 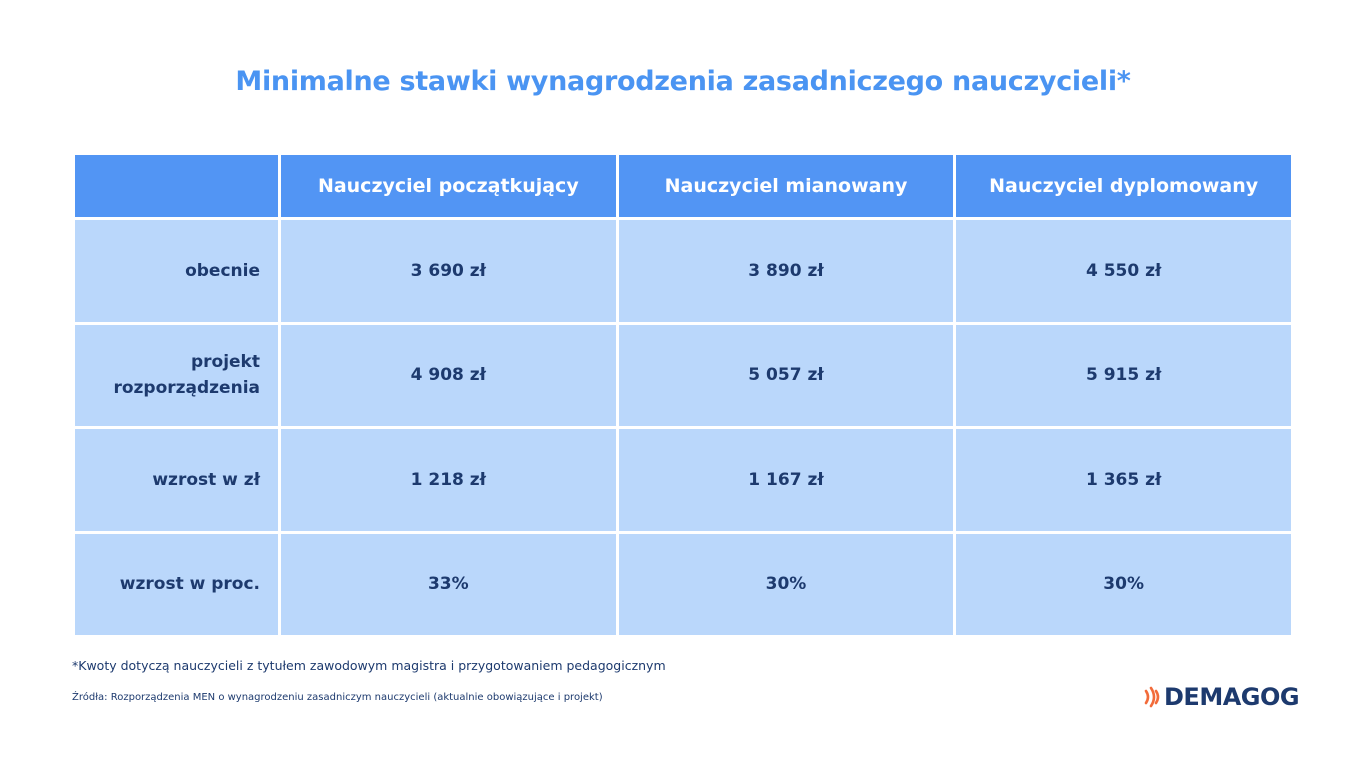 What do you see at coordinates (225, 362) in the screenshot?
I see `row-label-line: projekt` at bounding box center [225, 362].